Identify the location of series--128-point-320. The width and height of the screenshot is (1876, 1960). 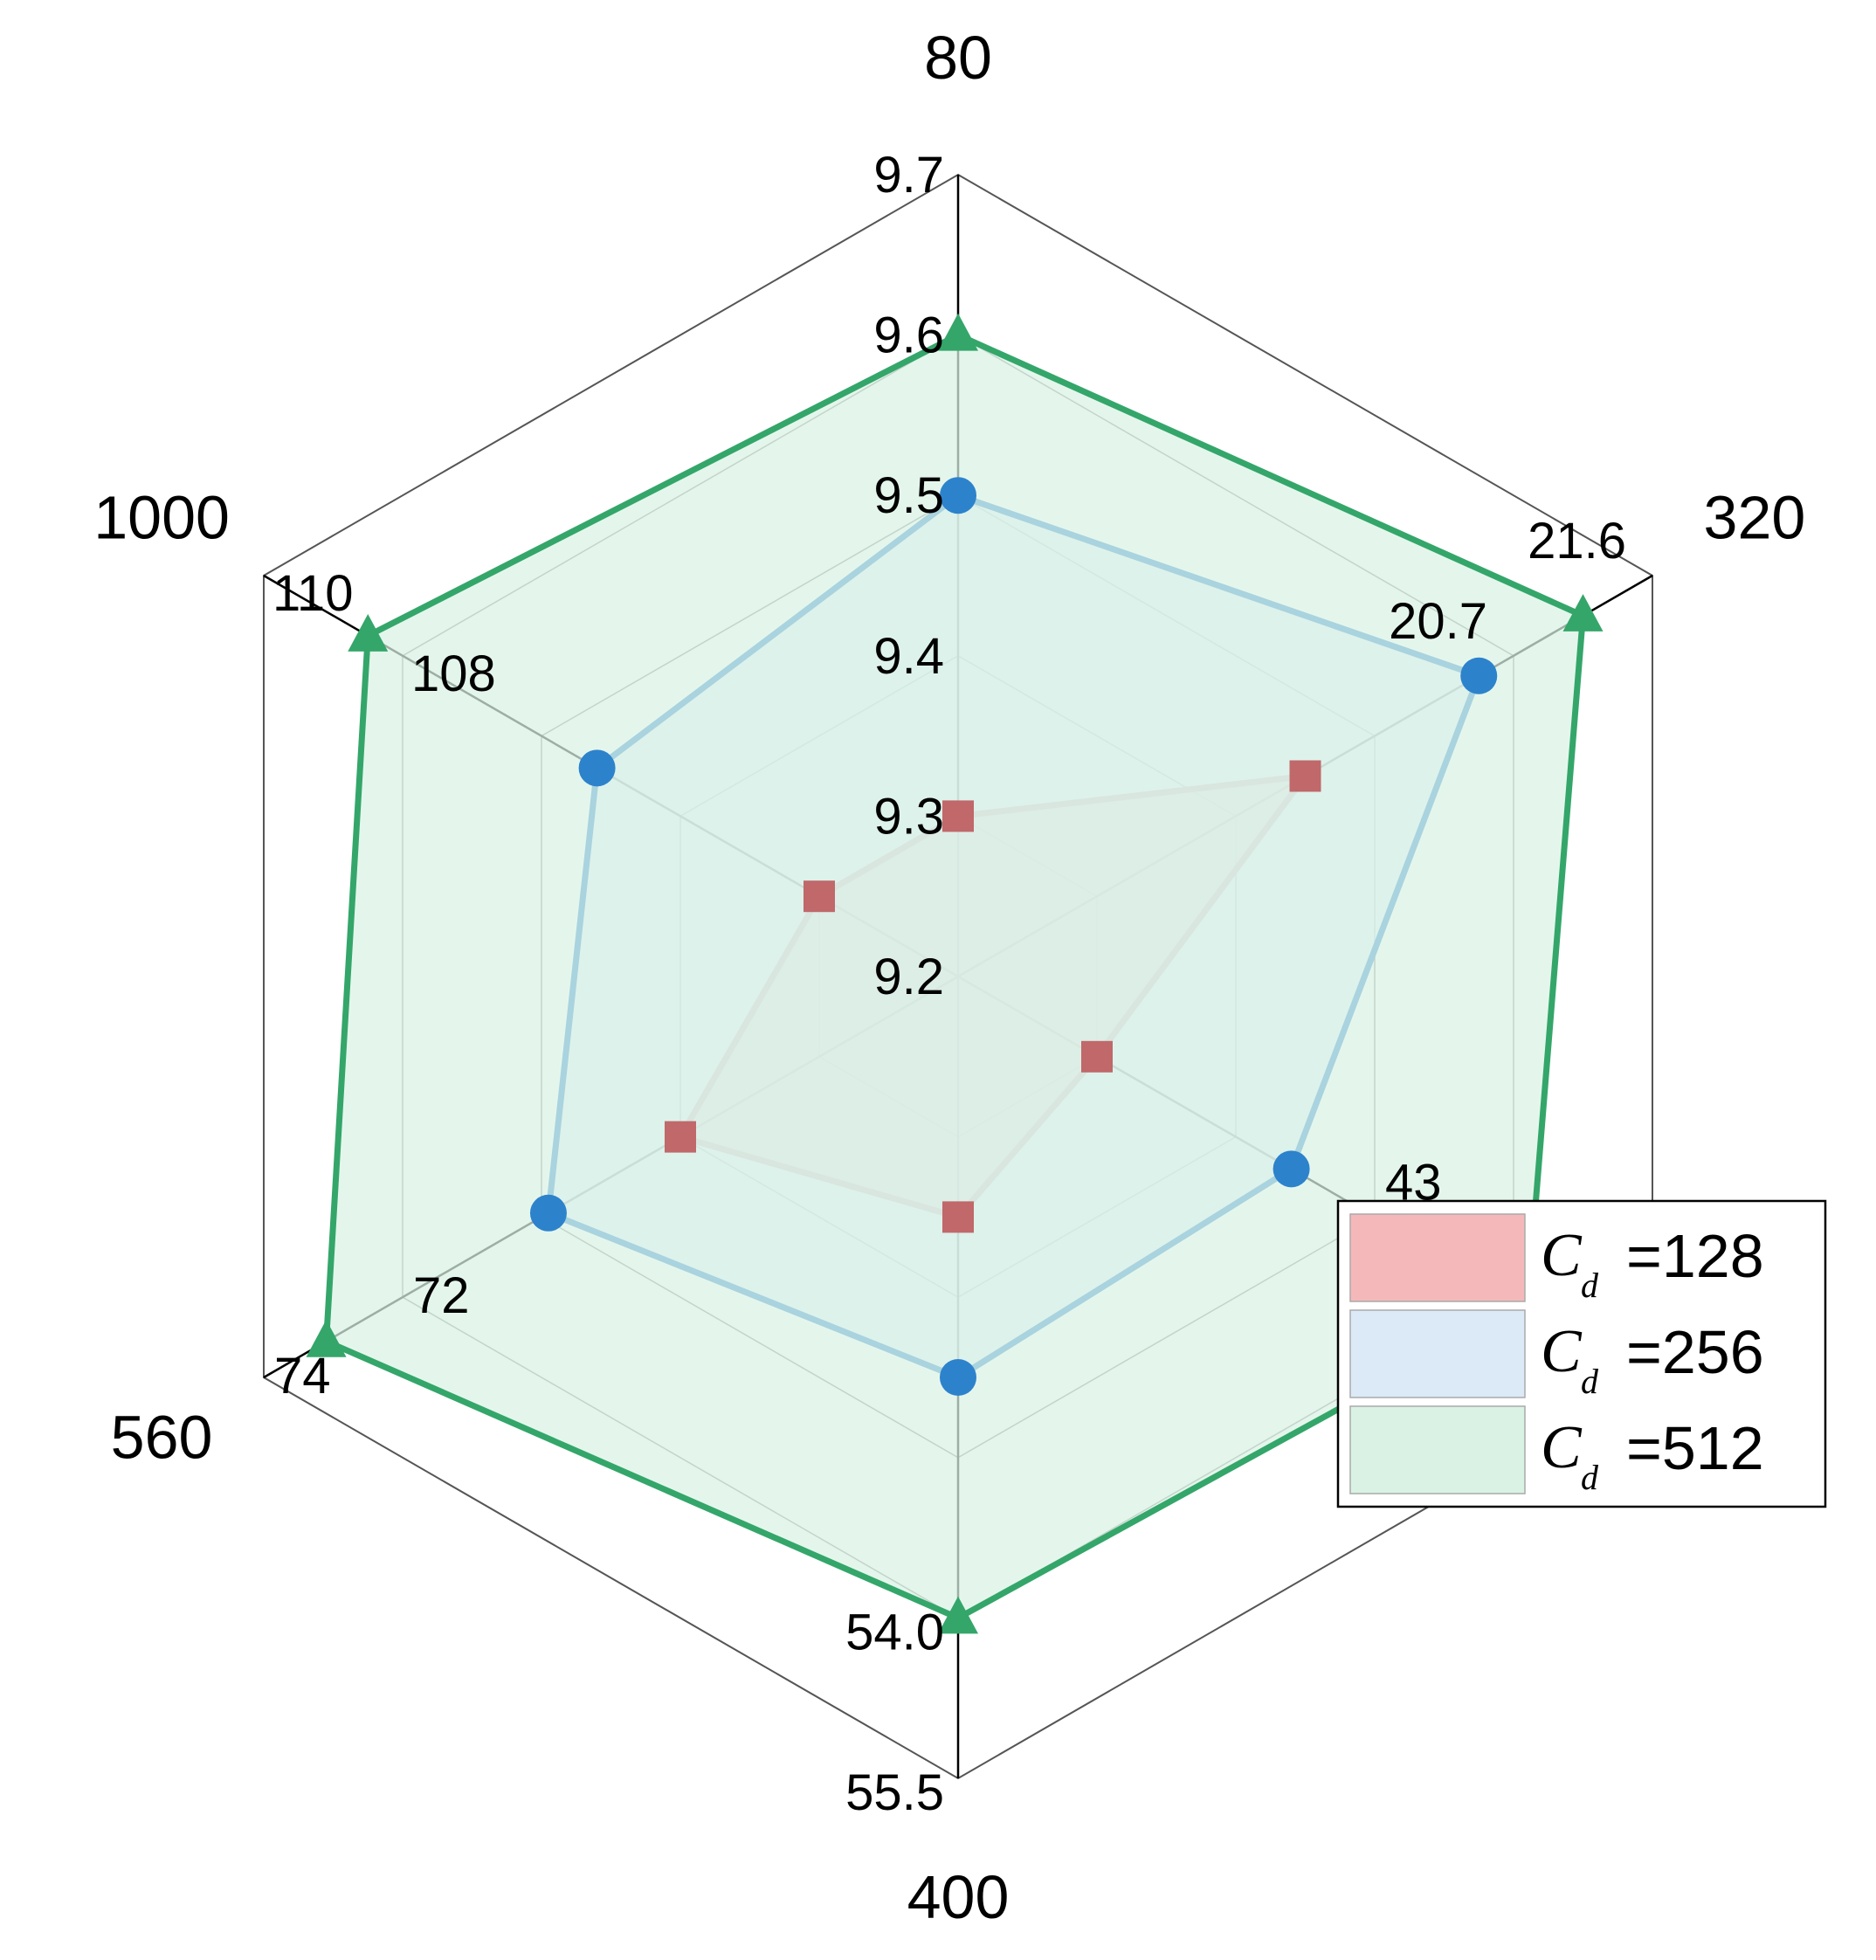
(1305, 776).